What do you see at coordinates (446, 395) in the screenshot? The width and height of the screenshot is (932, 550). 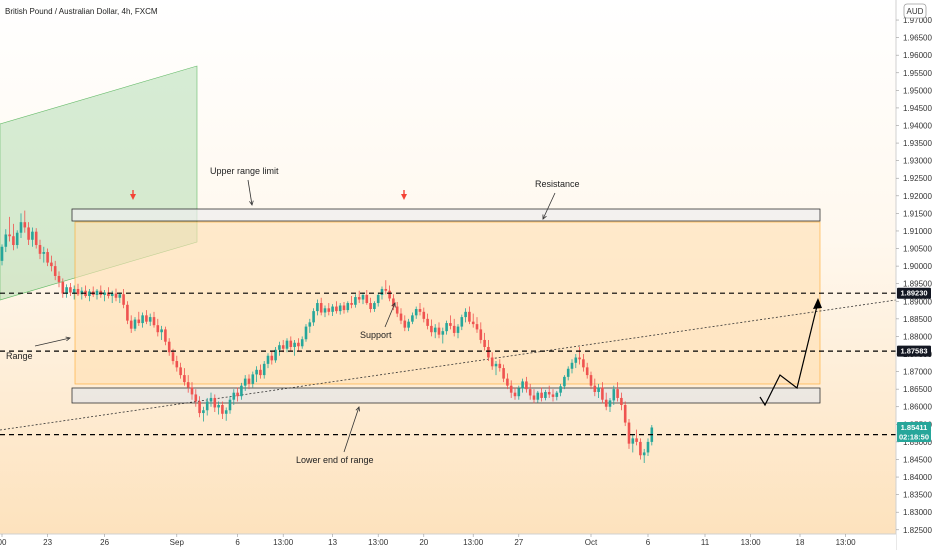 I see `support-zone` at bounding box center [446, 395].